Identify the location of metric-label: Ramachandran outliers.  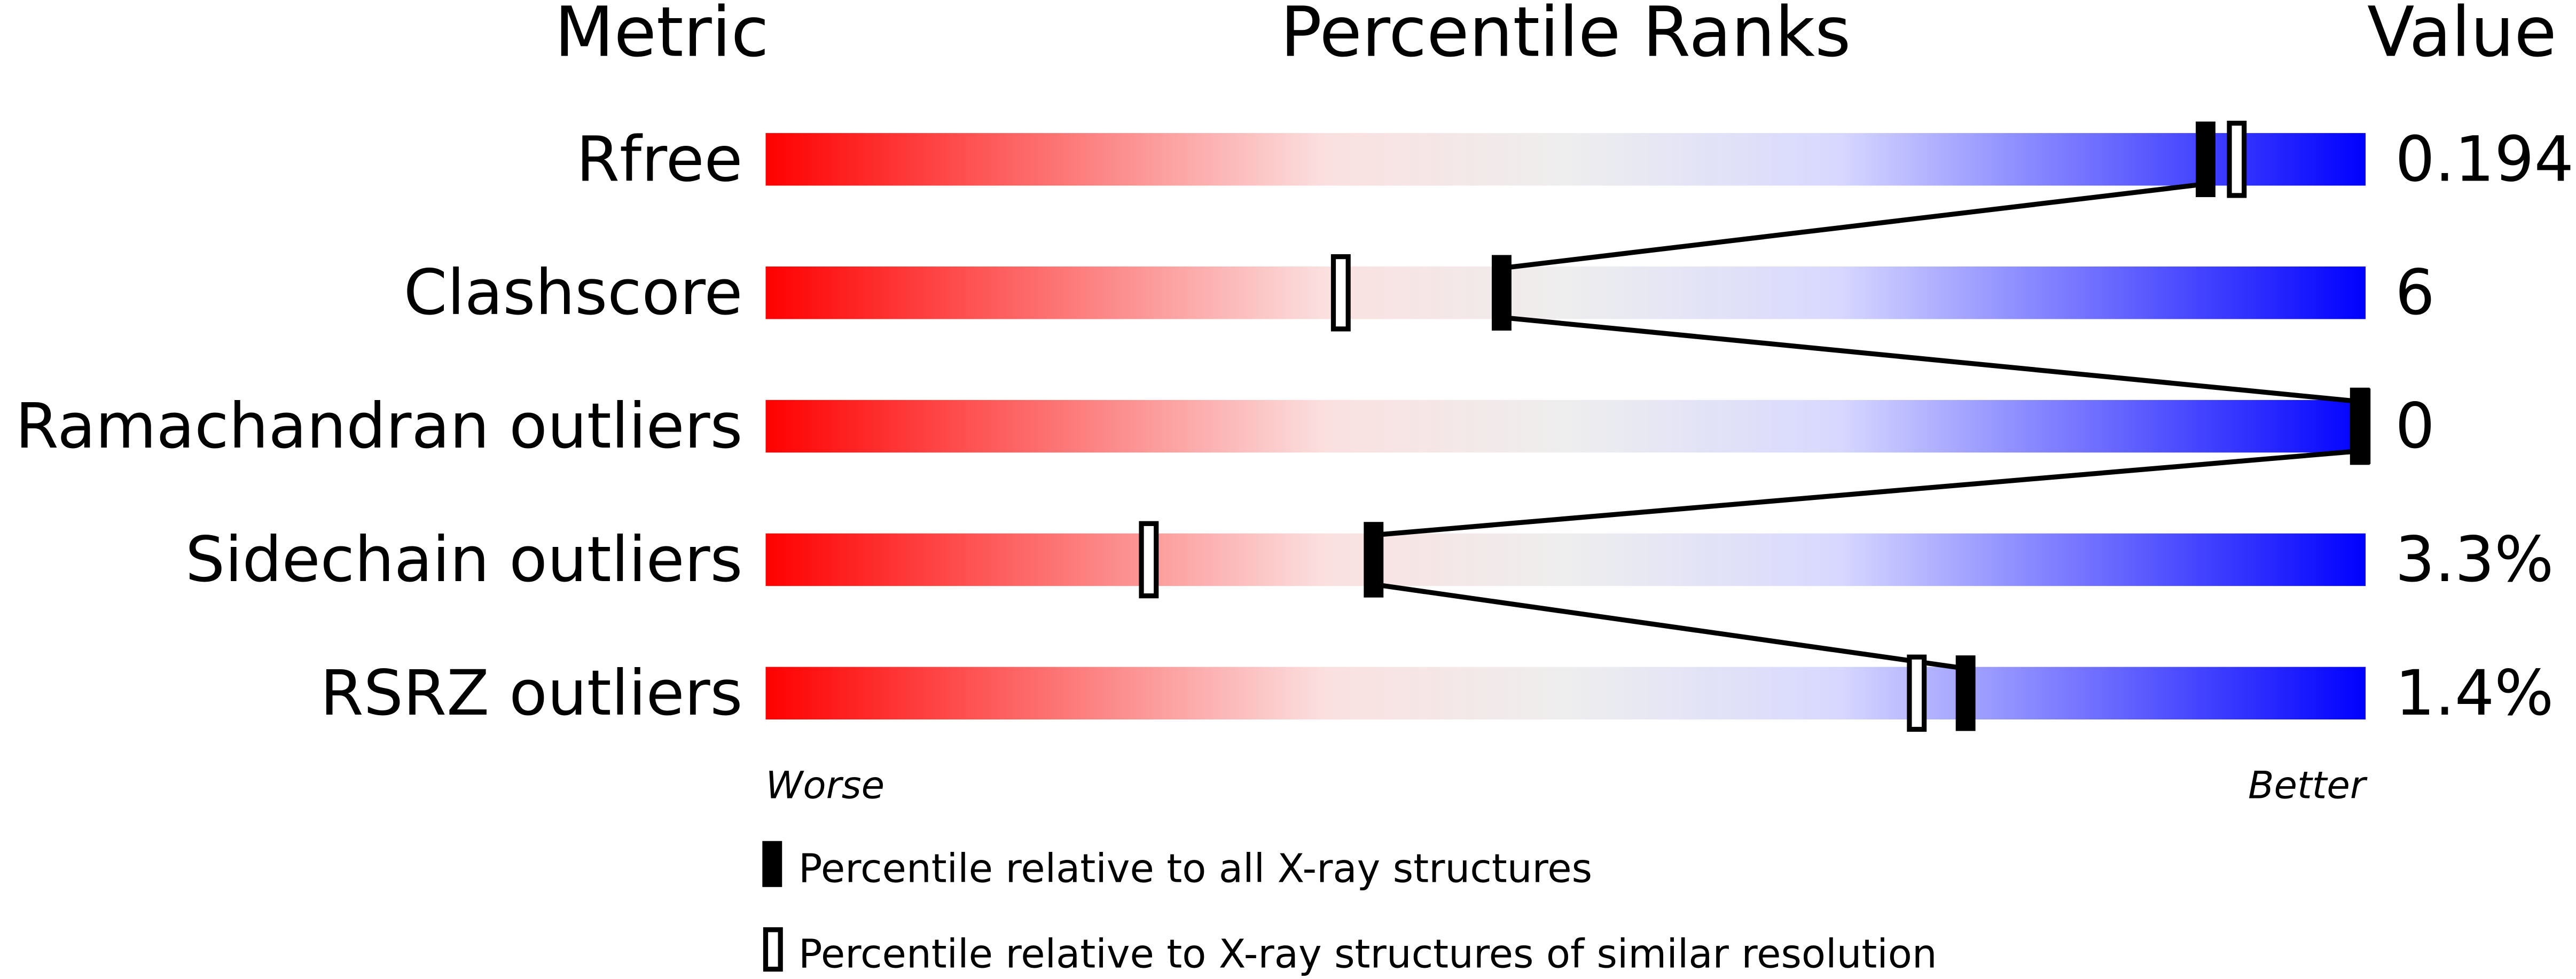
(379, 426).